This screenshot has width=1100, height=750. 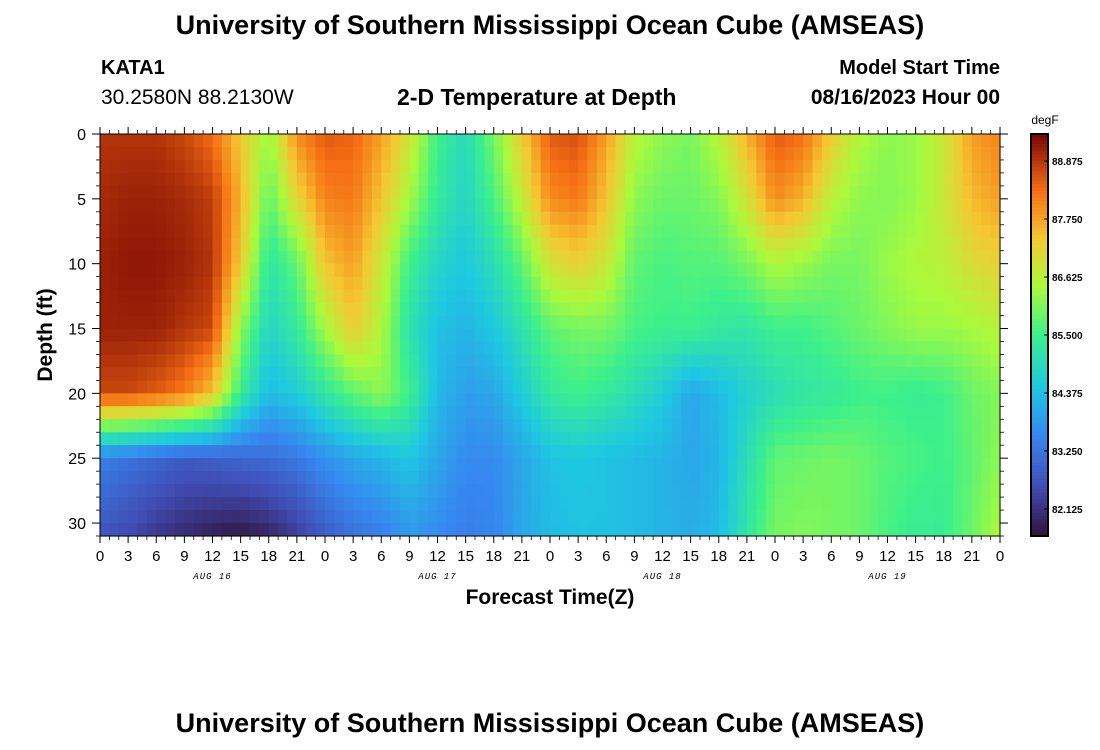 I want to click on colorbar-tick-label: 87.750, so click(x=1067, y=220).